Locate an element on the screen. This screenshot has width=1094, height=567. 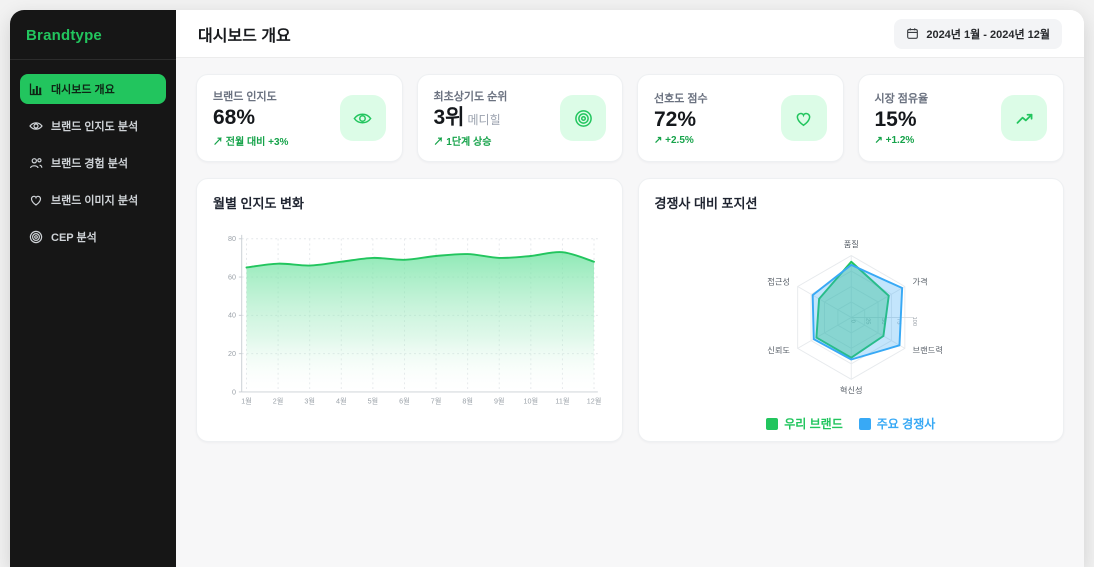
sidebar-item-brand-image: 브랜드 이미지 분석 is located at coordinates (93, 200).